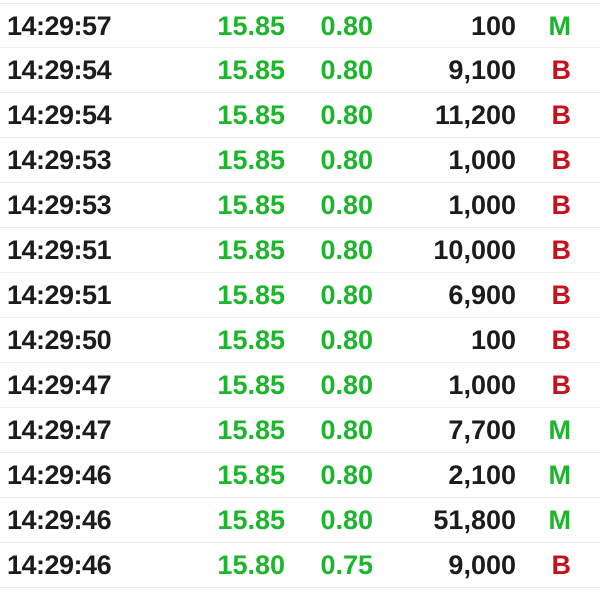 The height and width of the screenshot is (600, 600). I want to click on trade-price: 15.80, so click(251, 565).